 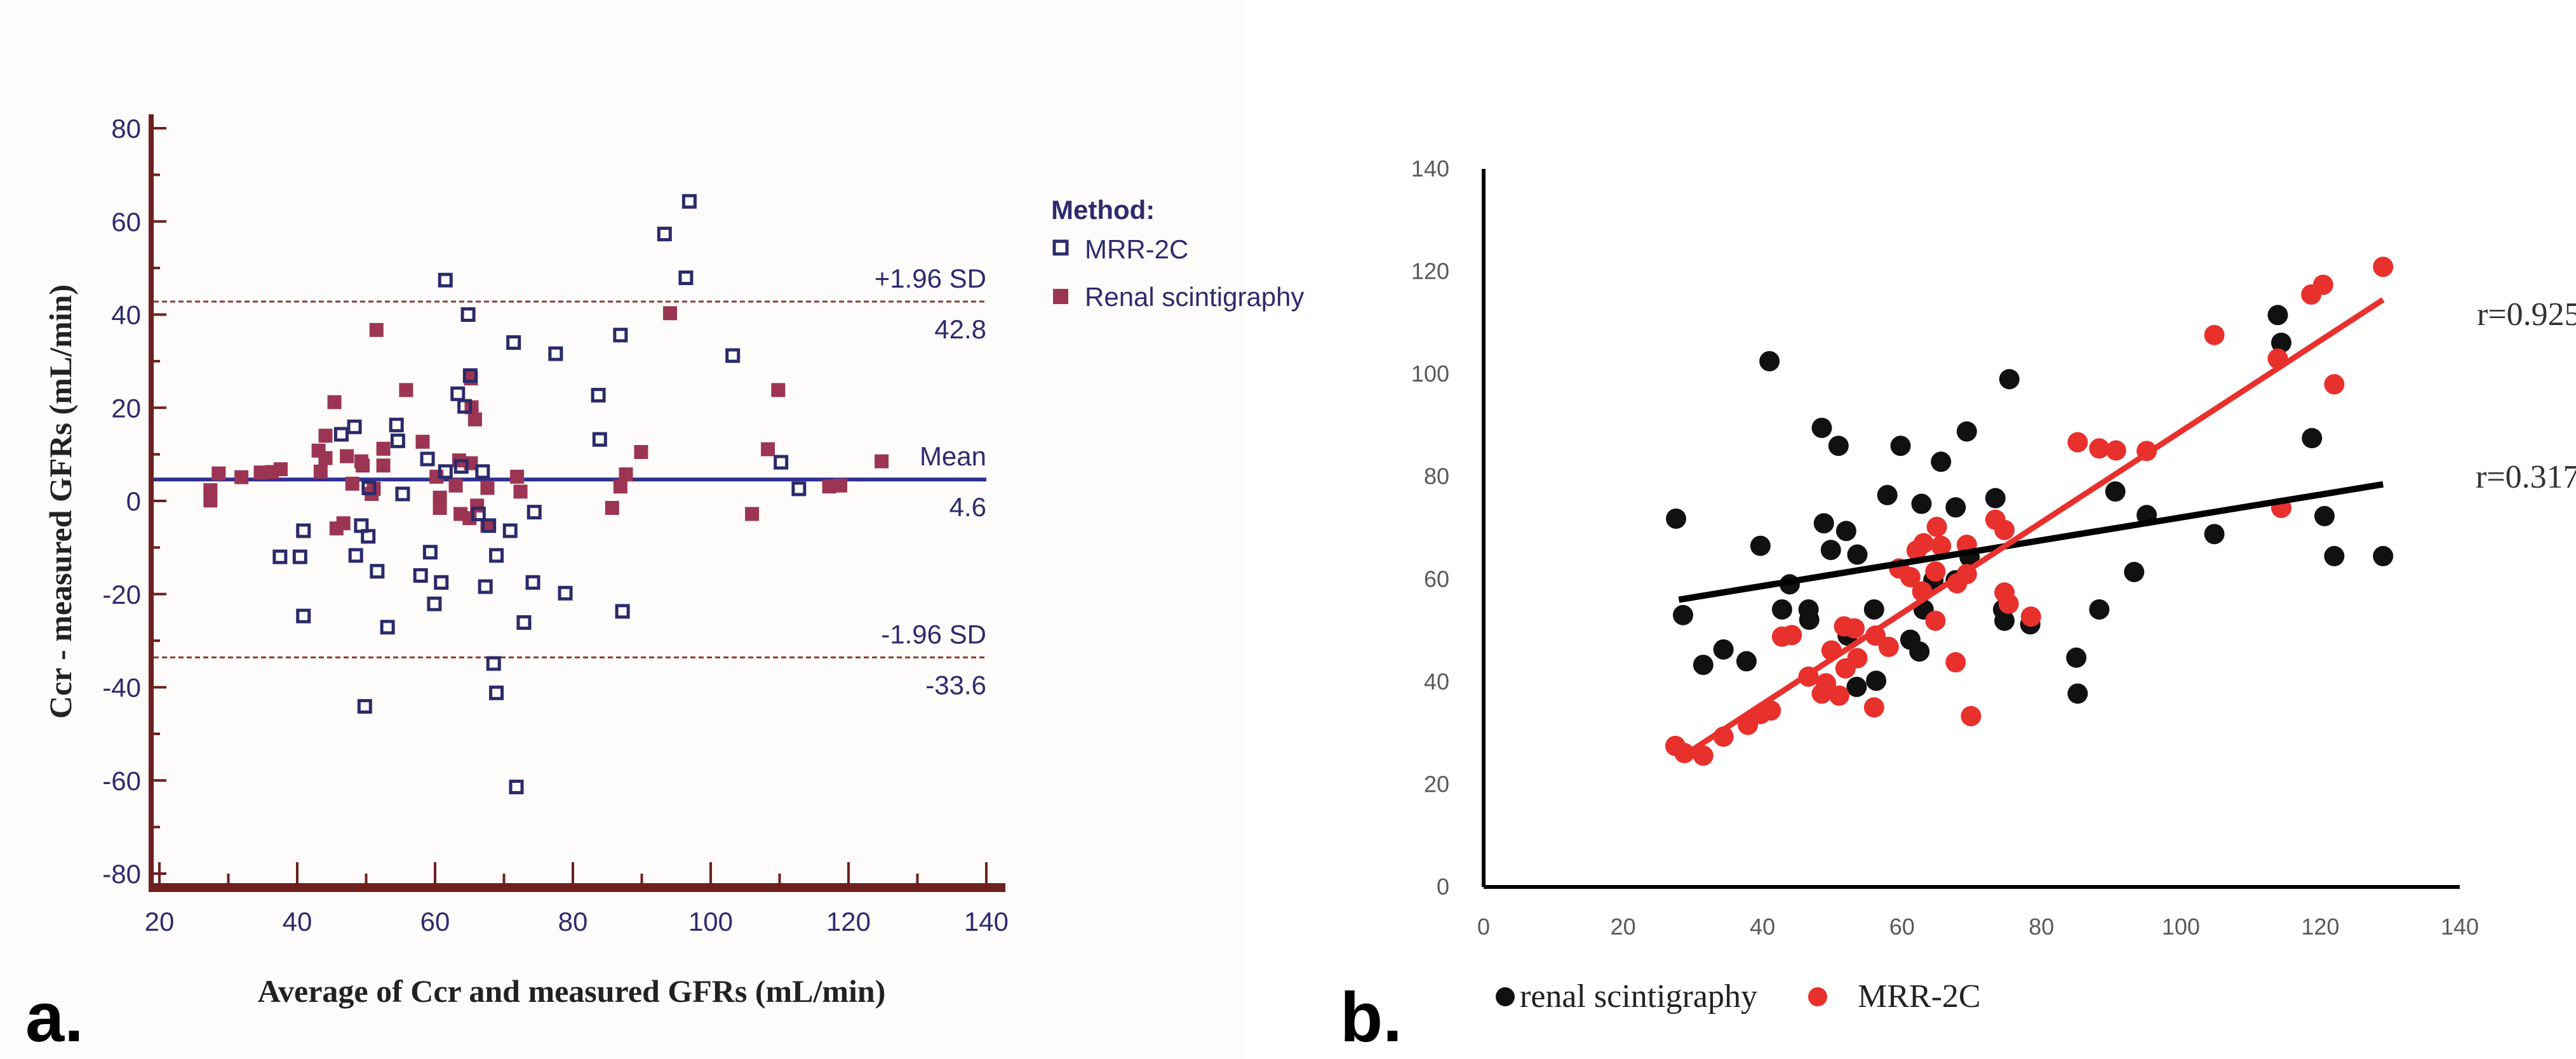 What do you see at coordinates (121, 781) in the screenshot?
I see `y-tick-label: -60` at bounding box center [121, 781].